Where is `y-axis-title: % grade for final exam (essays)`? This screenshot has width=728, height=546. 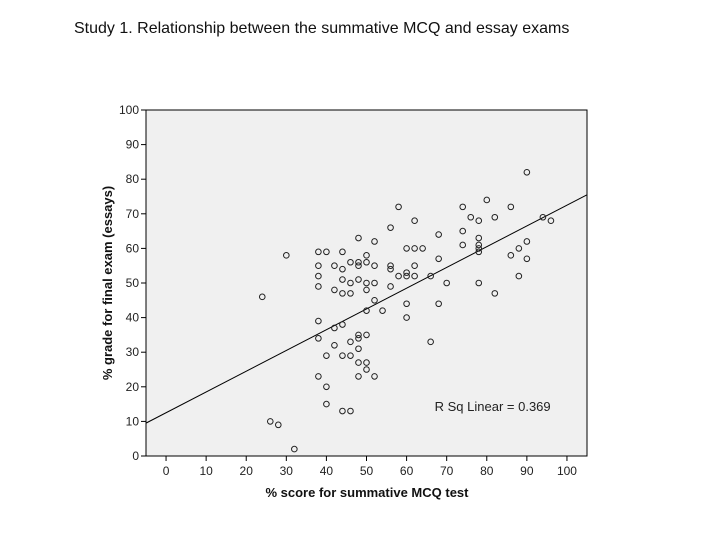
y-axis-title: % grade for final exam (essays) is located at coordinates (107, 283).